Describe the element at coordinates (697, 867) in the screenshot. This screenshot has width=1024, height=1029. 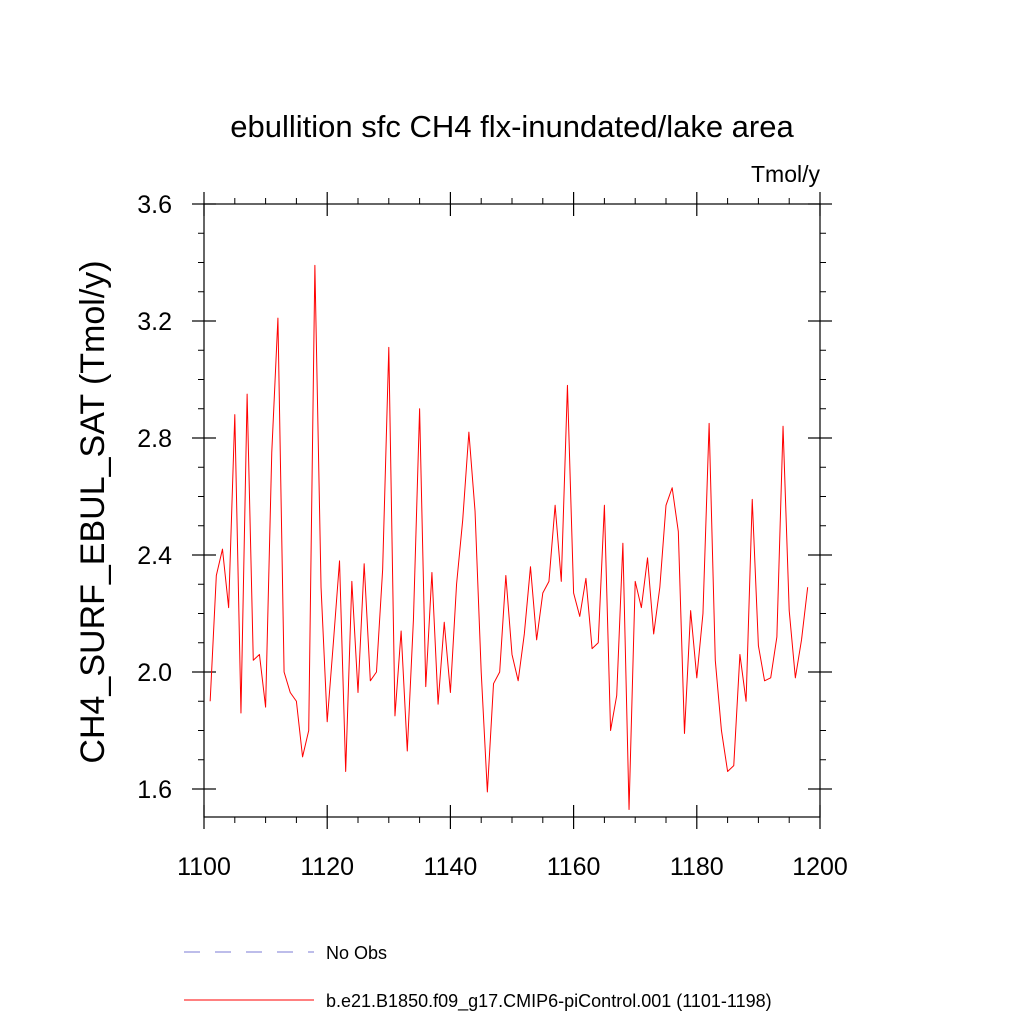
I see `x-tick-label: 1180` at that location.